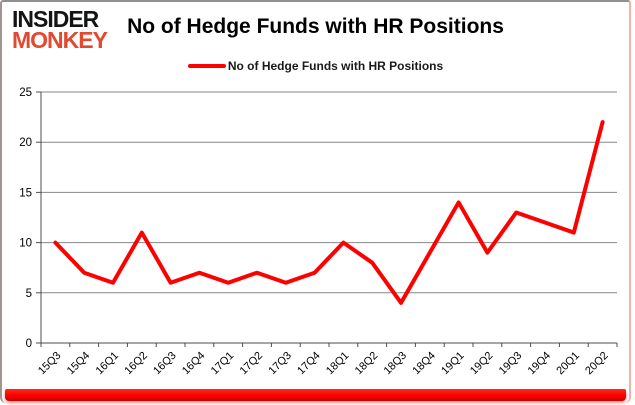 The image size is (635, 405). What do you see at coordinates (29, 344) in the screenshot?
I see `y-axis-label: 0` at bounding box center [29, 344].